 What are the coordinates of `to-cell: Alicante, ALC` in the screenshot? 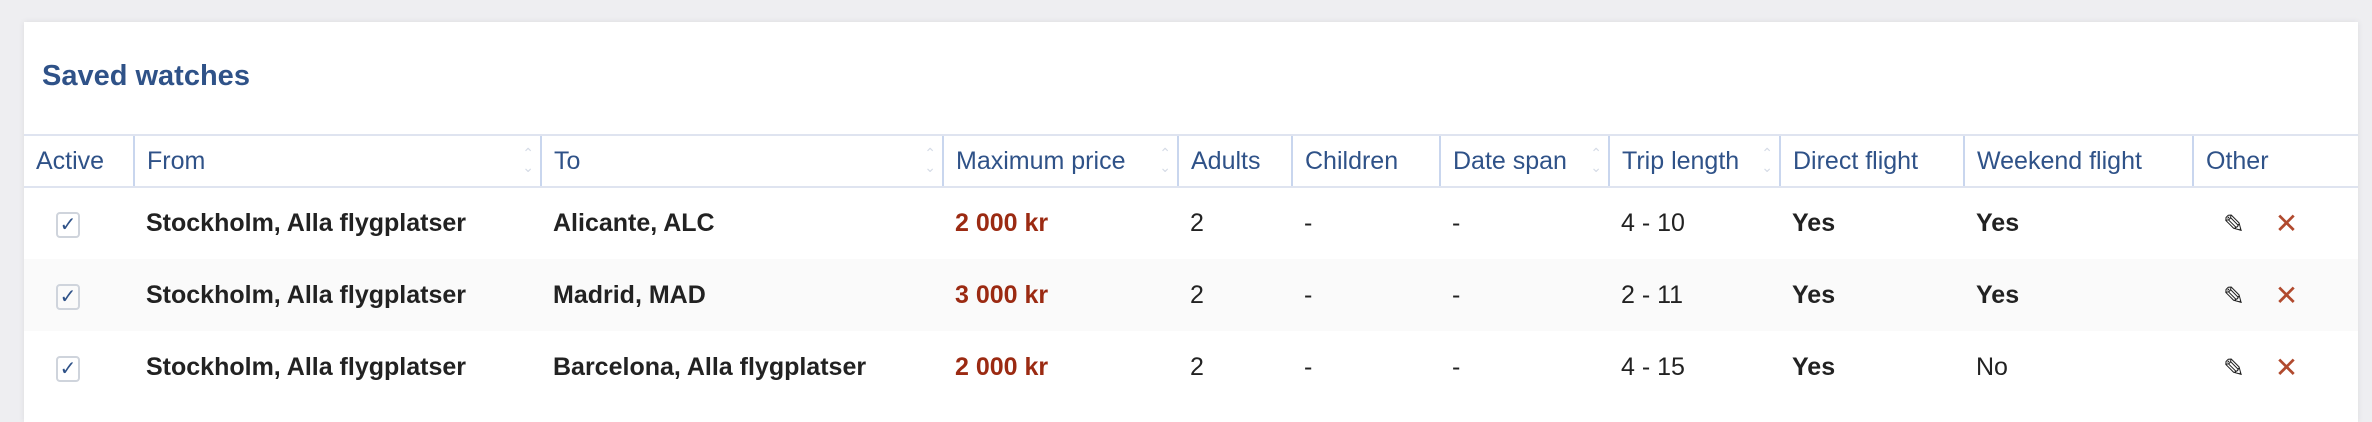 It's located at (634, 223).